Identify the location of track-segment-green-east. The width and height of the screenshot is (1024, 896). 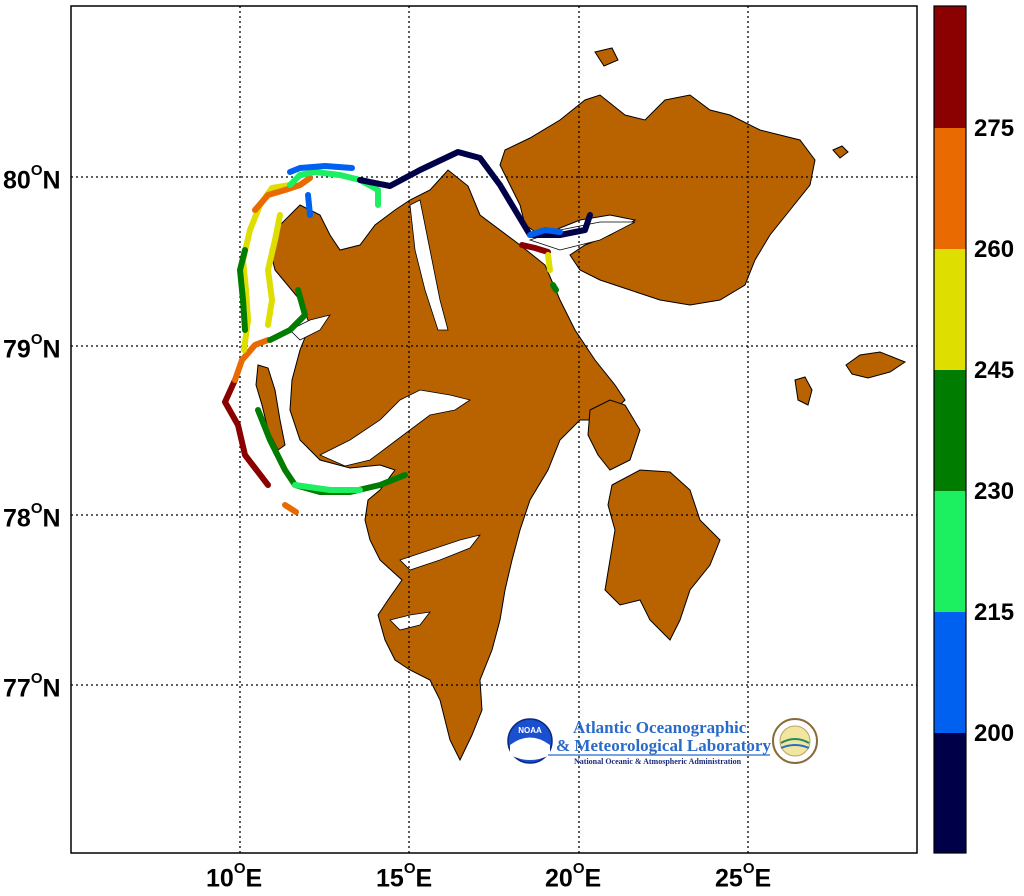
(554, 287).